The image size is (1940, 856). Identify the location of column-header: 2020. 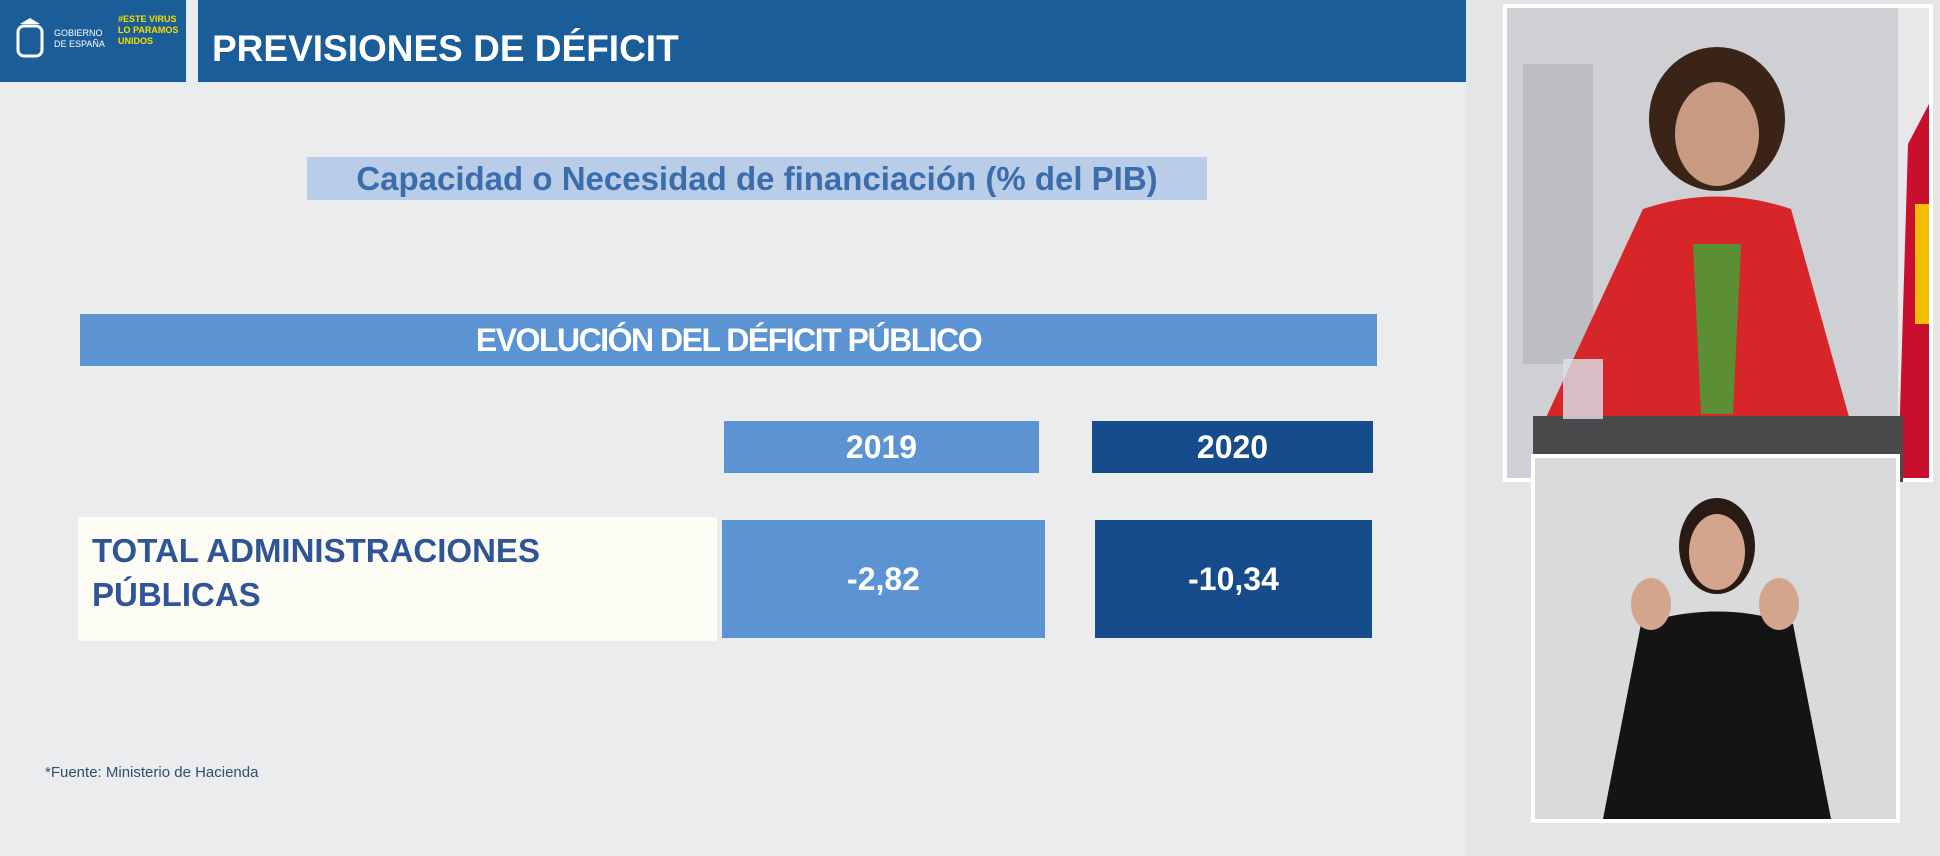
(1232, 447).